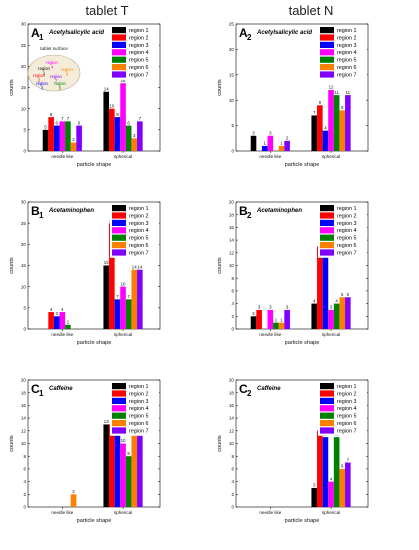 The width and height of the screenshot is (419, 550). I want to click on inset-region-4-word: region, so click(52, 62).